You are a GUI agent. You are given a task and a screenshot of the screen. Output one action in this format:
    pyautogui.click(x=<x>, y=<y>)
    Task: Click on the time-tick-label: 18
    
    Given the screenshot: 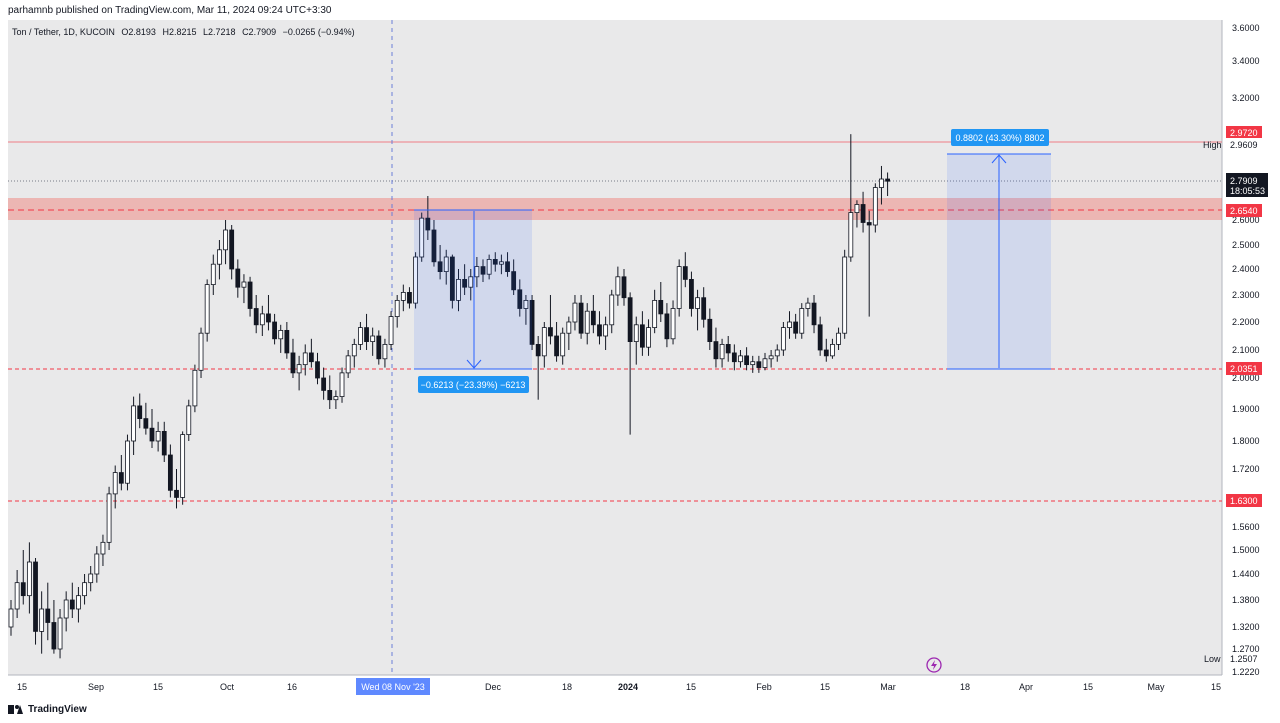 What is the action you would take?
    pyautogui.click(x=567, y=687)
    